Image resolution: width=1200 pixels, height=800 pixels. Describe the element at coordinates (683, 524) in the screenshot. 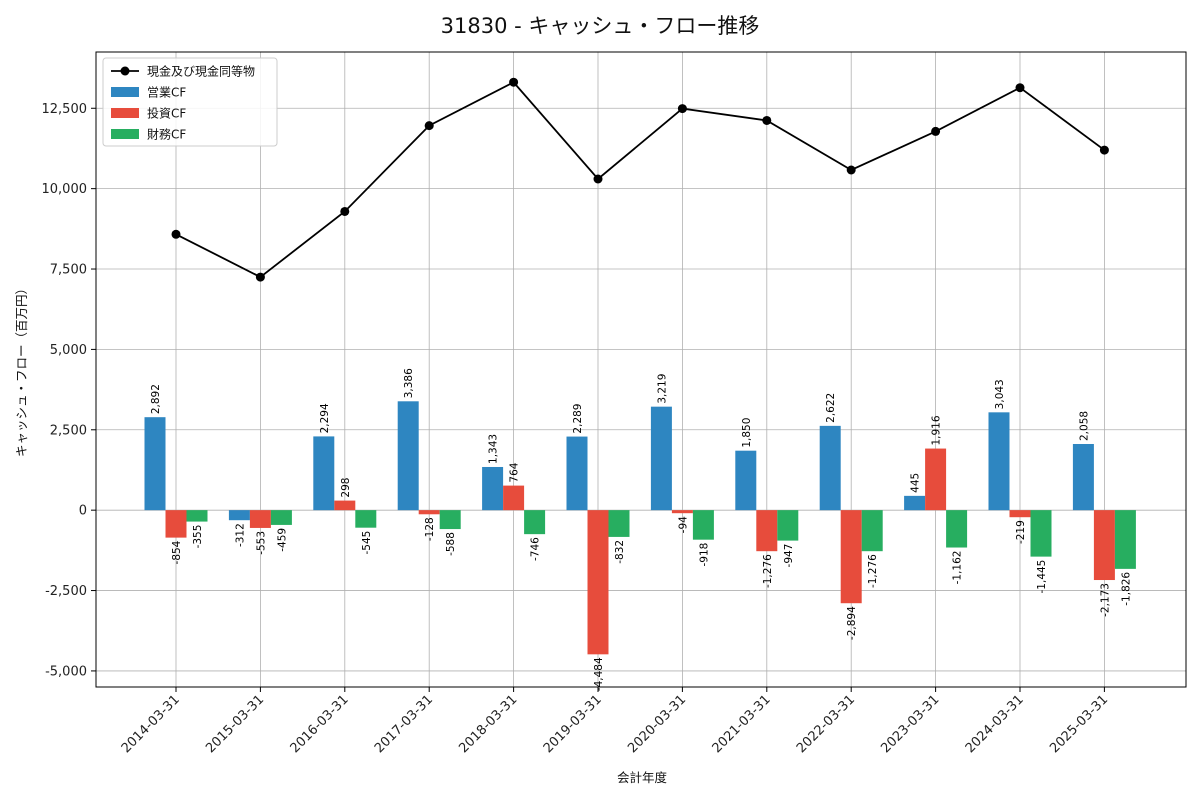

I see `data-label: -94` at that location.